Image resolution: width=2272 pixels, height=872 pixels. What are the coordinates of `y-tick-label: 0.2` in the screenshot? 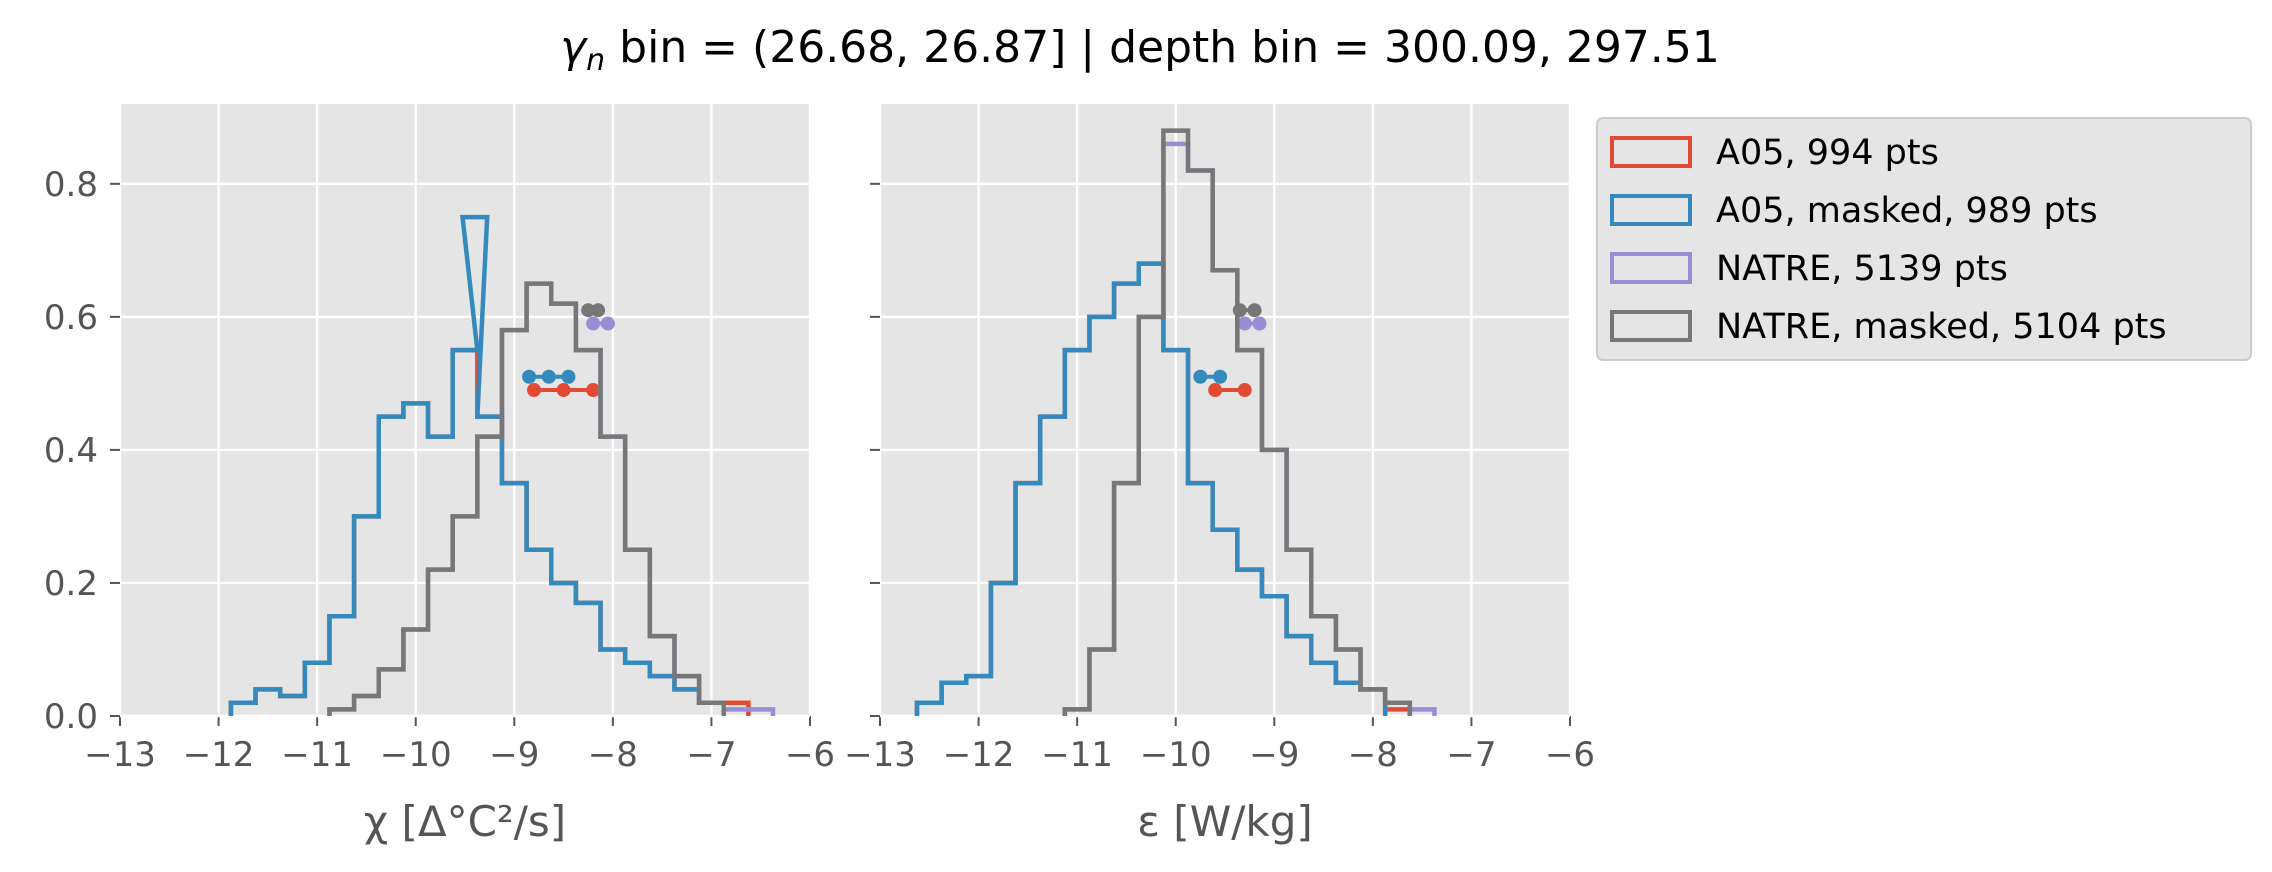 It's located at (71, 584).